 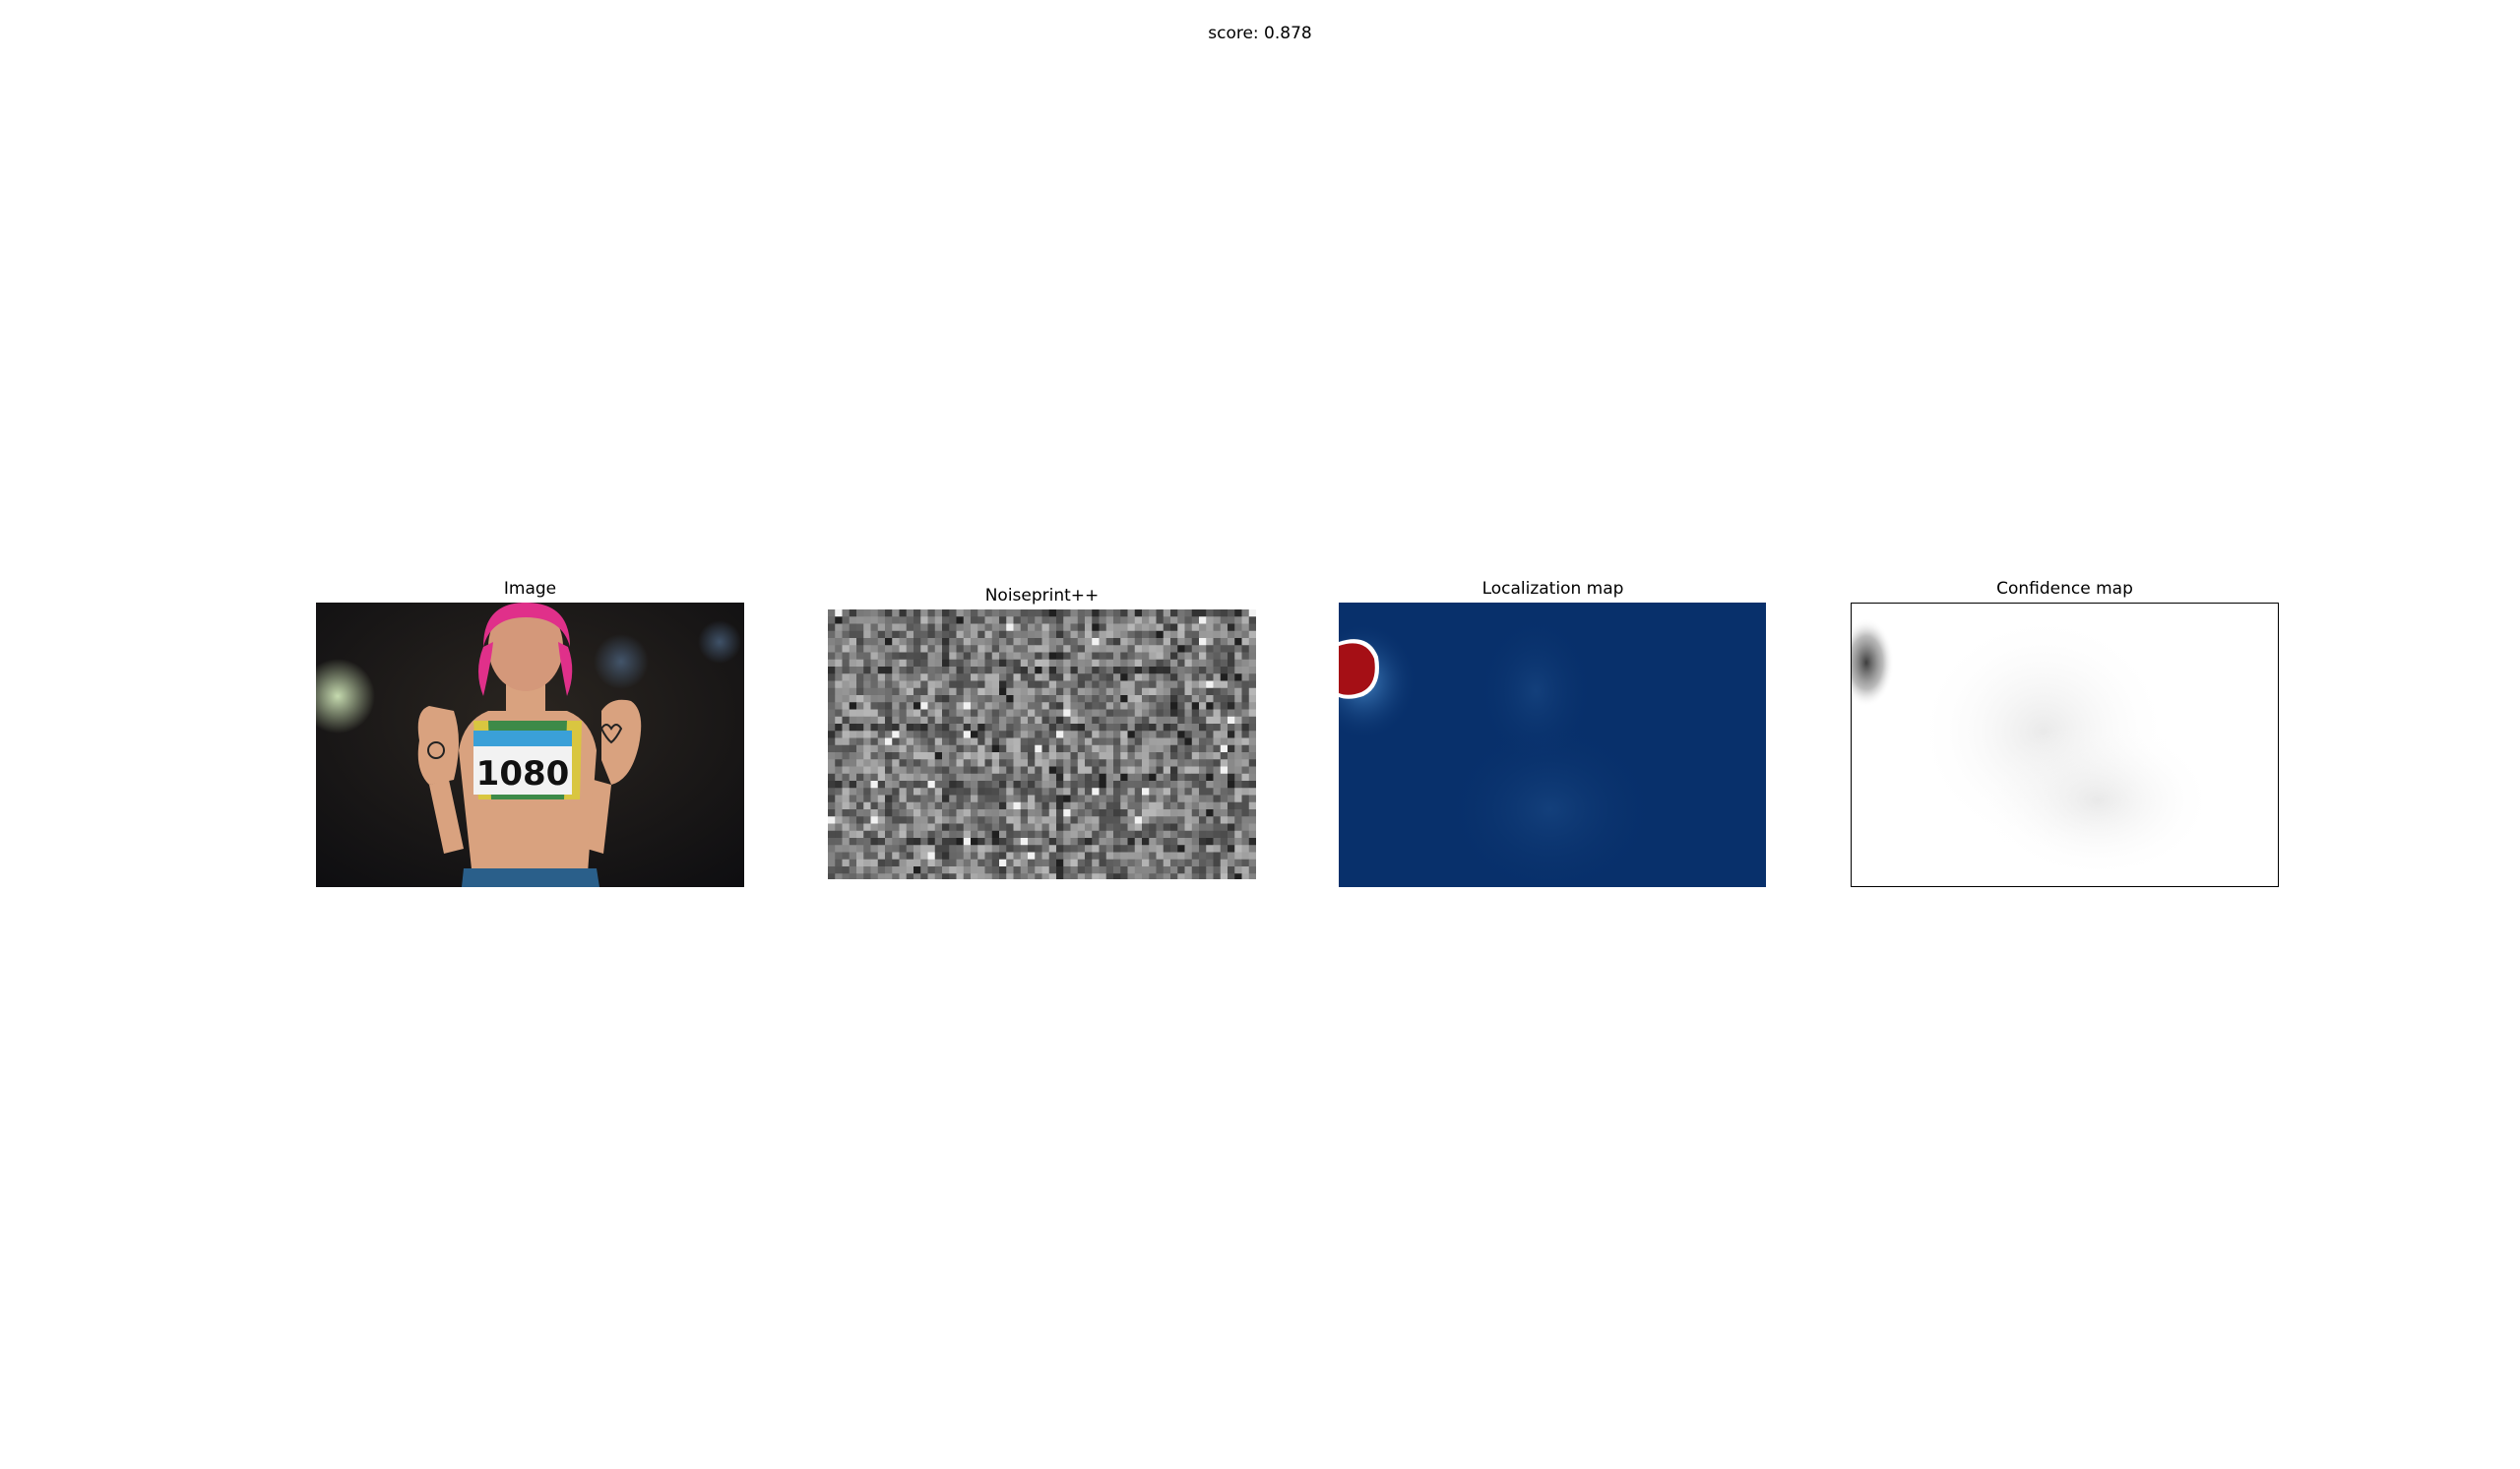 I want to click on localization-panel, so click(x=1552, y=745).